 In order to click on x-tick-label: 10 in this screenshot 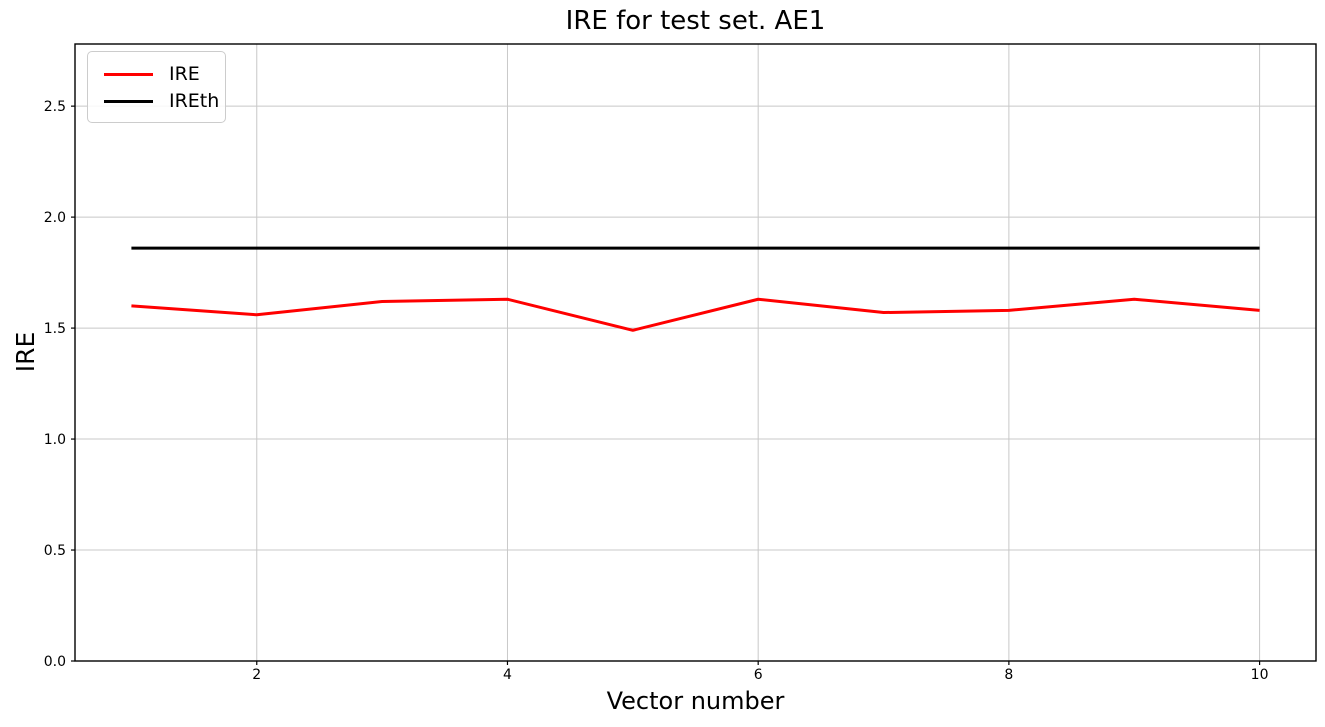, I will do `click(1260, 675)`.